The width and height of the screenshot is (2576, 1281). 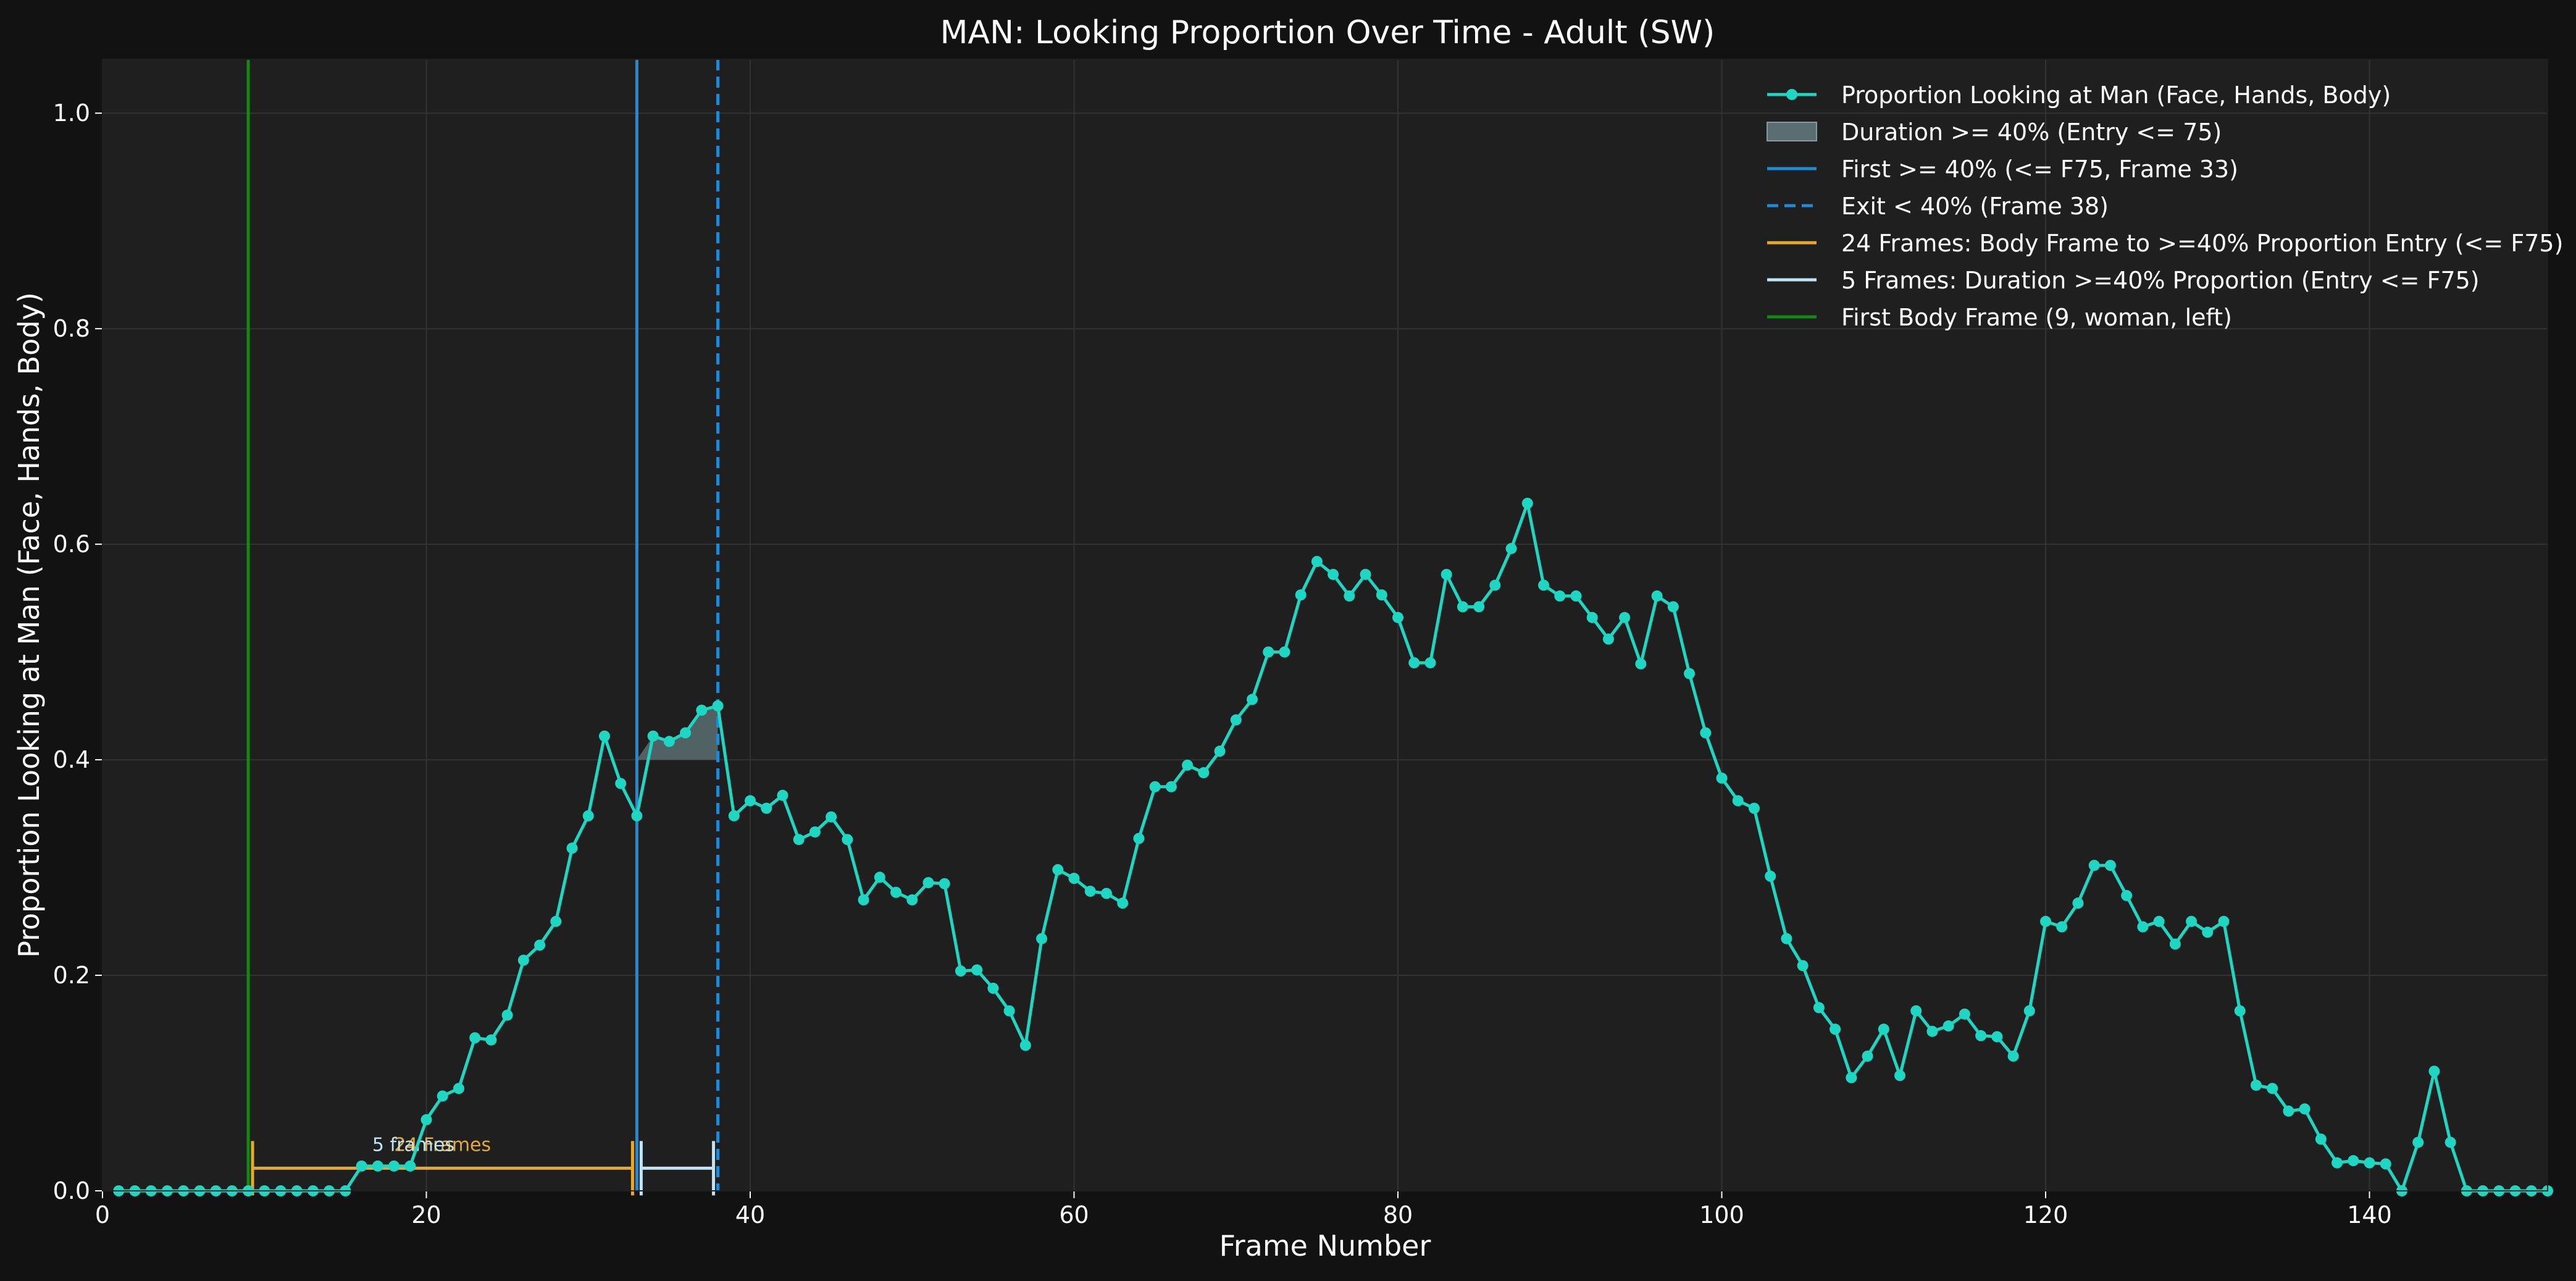 I want to click on shade-layer, so click(x=677, y=732).